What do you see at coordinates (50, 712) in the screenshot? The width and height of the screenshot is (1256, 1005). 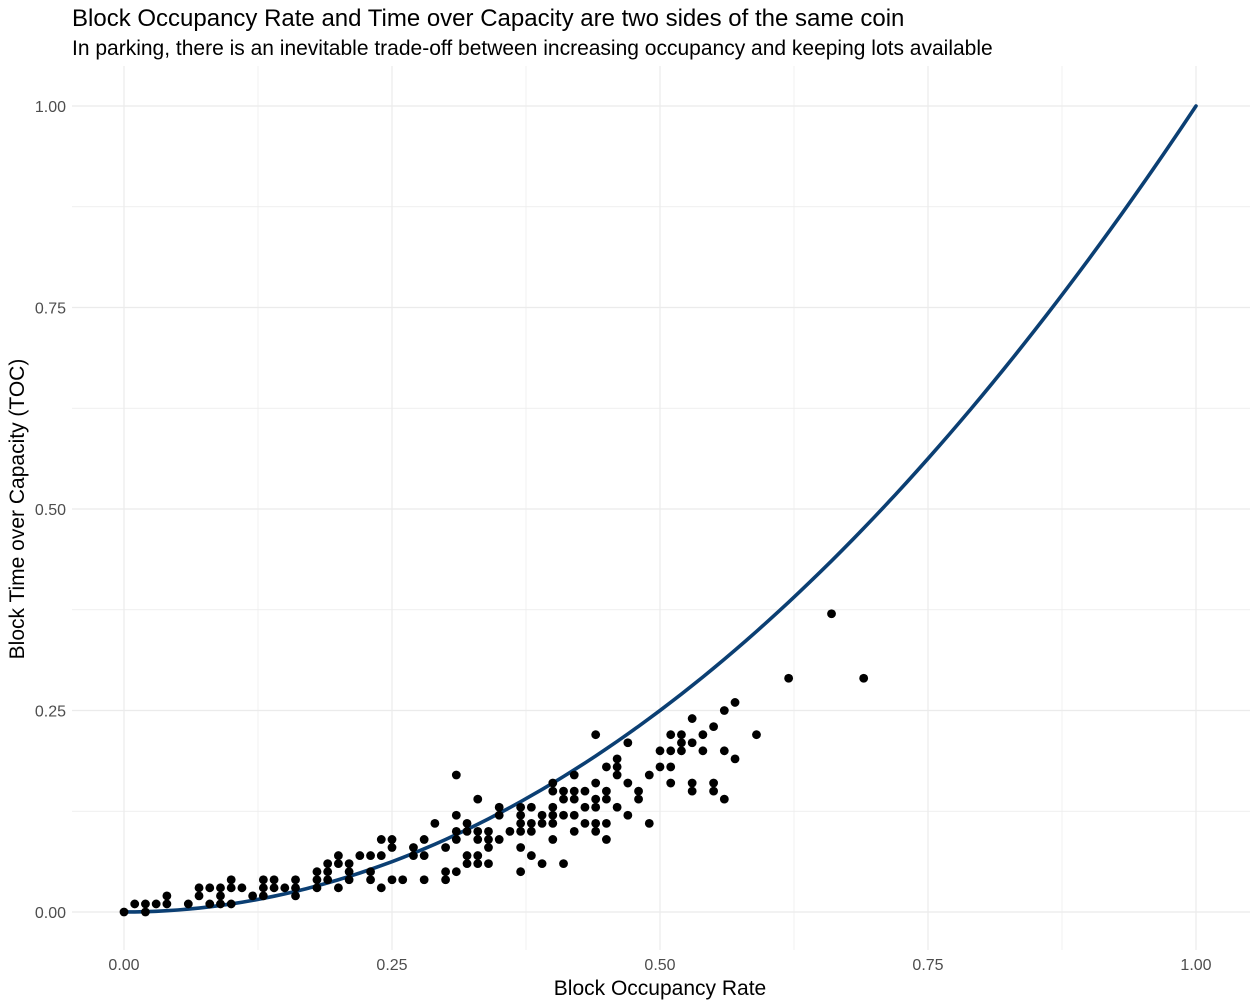 I see `y-tick-label: 0.25` at bounding box center [50, 712].